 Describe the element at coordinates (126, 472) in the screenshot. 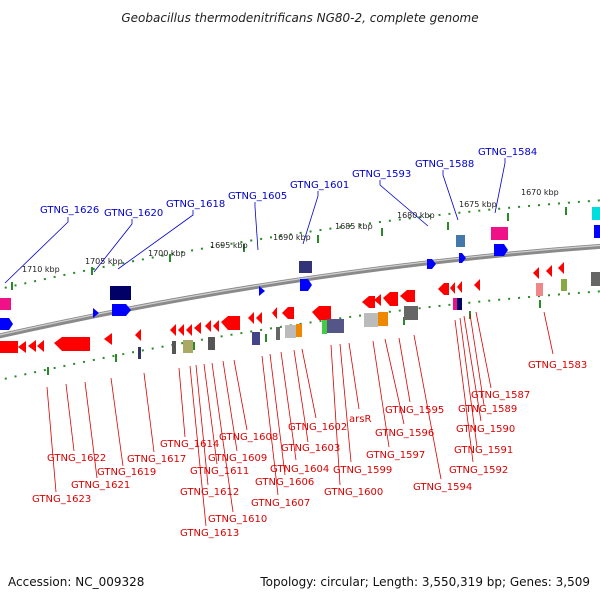

I see `reverse-gene-label: GTNG_1619` at that location.